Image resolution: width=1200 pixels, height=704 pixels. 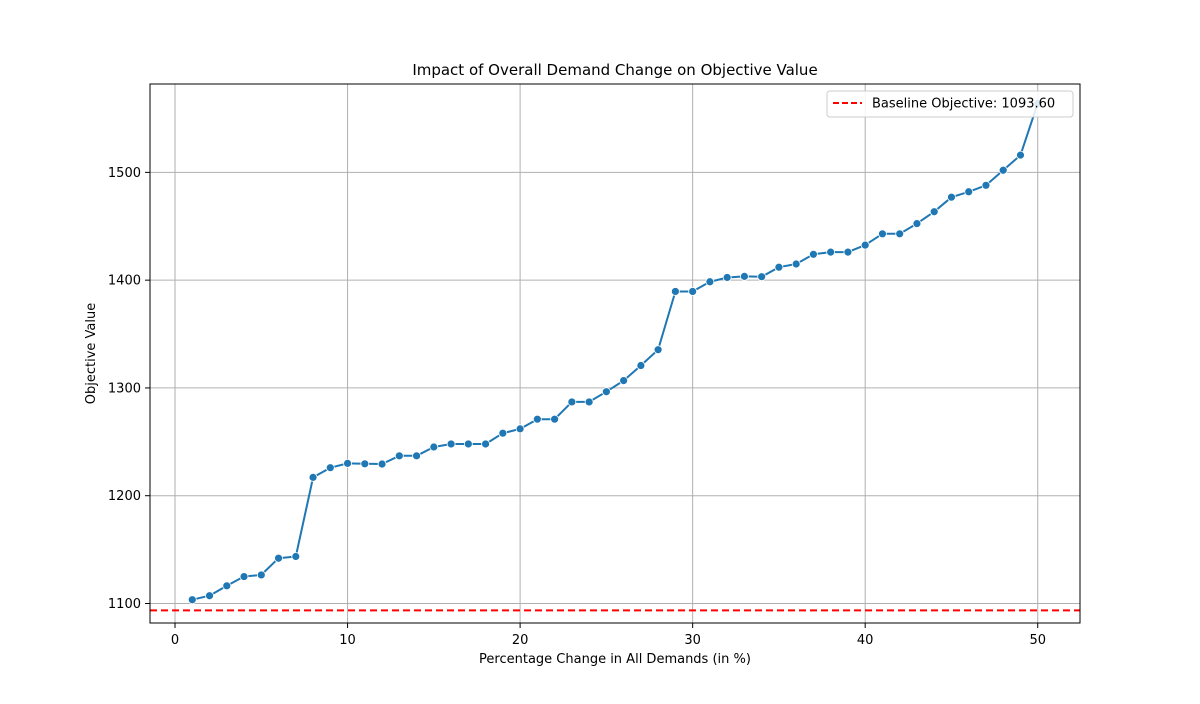 I want to click on x-tick-label: 40, so click(x=865, y=640).